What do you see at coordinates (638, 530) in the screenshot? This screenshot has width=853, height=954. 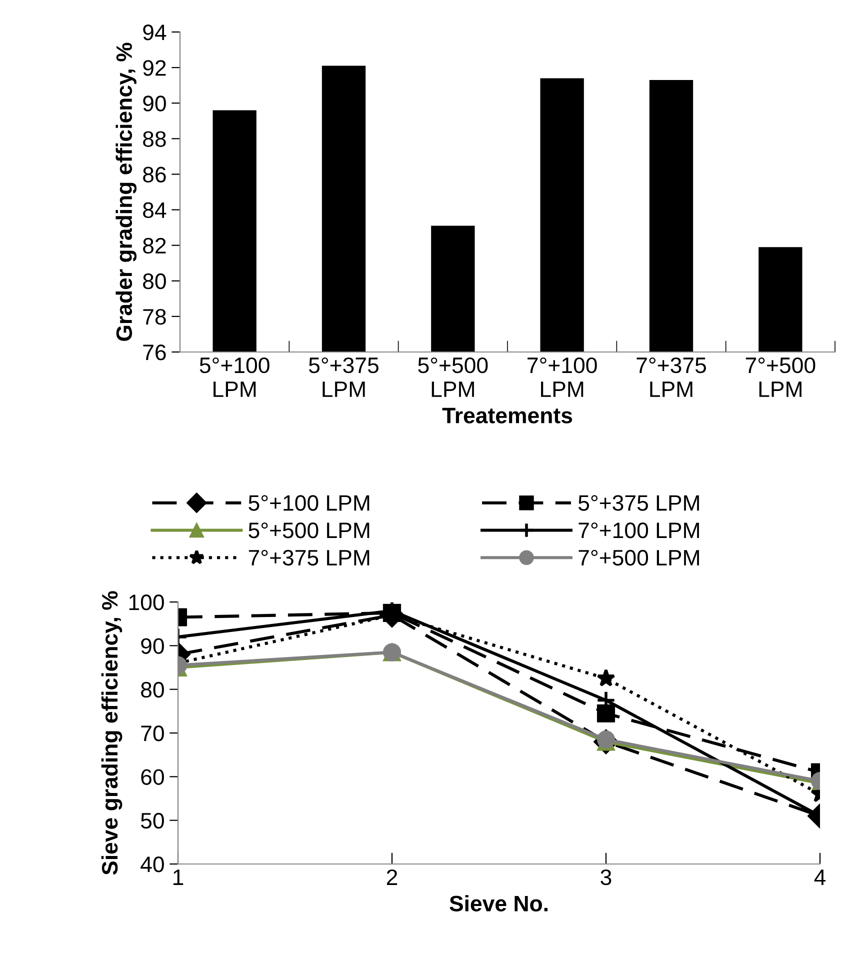 I see `legend-label: 7°+100 LPM` at bounding box center [638, 530].